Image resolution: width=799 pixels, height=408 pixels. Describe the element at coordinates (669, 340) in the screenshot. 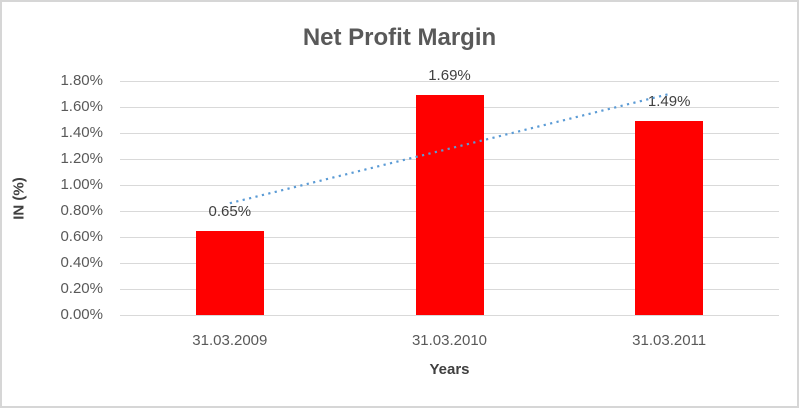

I see `x-category-label: 31.03.2011` at that location.